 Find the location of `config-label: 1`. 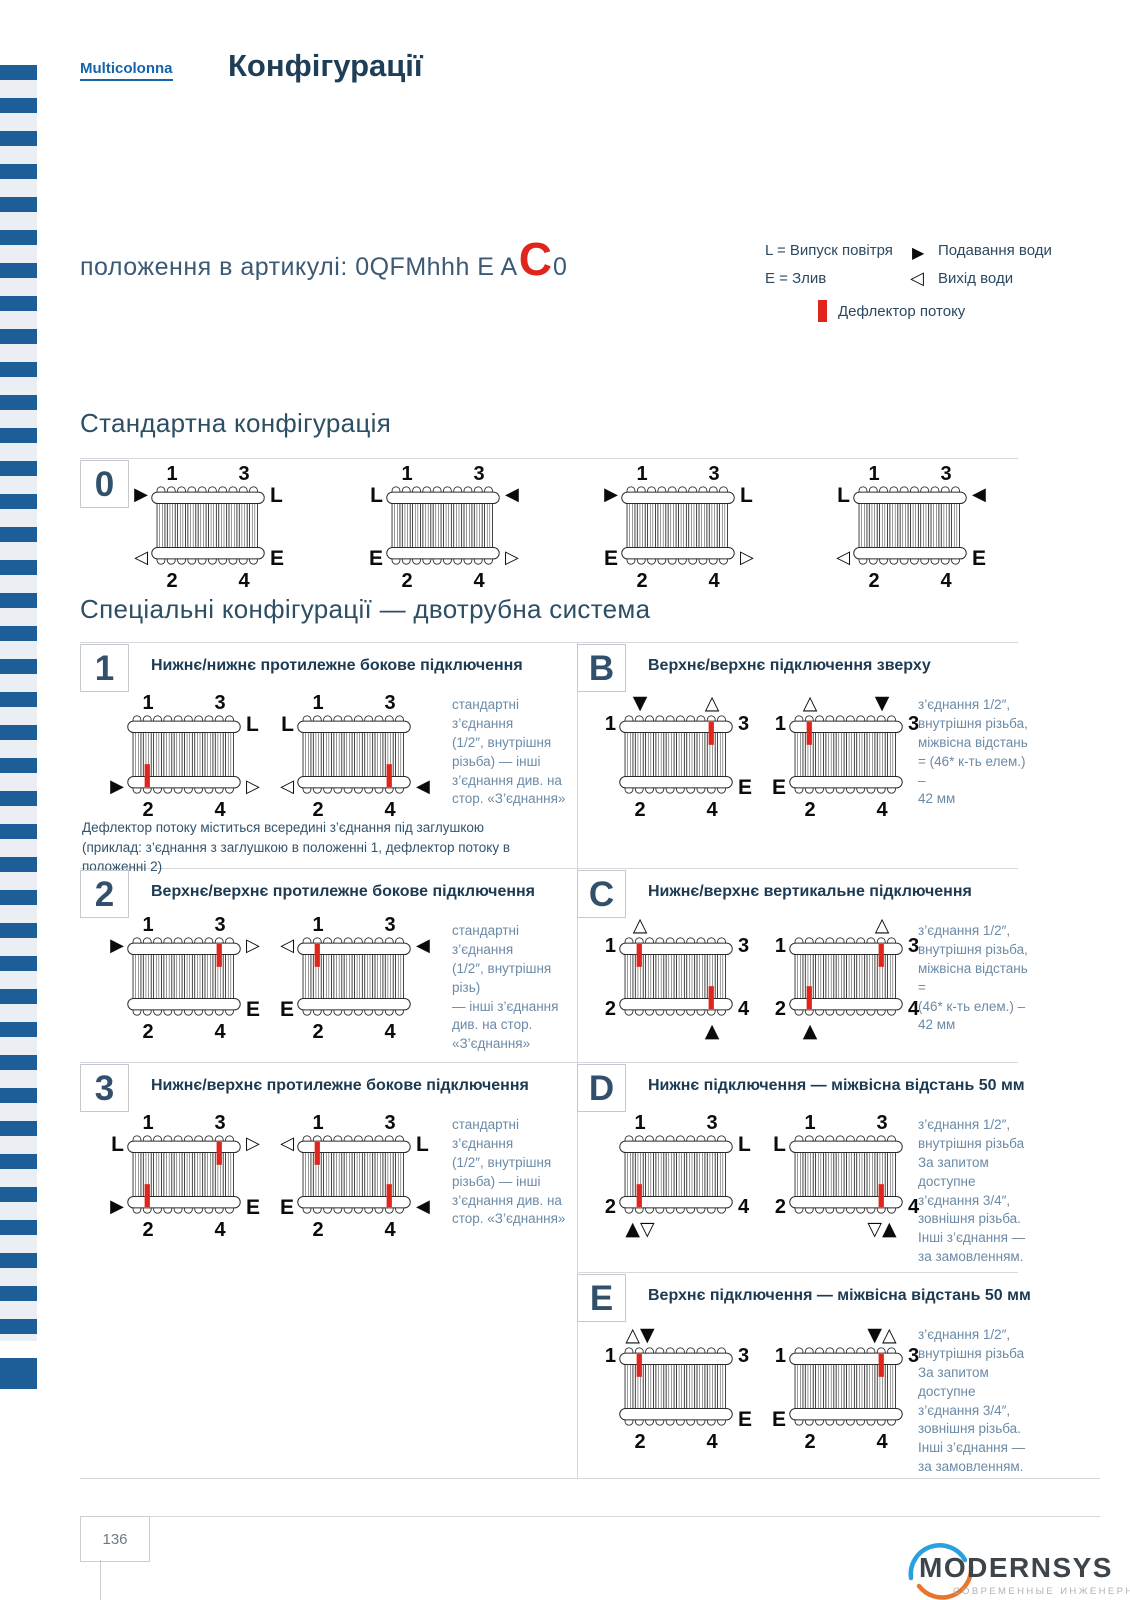

config-label: 1 is located at coordinates (104, 668).